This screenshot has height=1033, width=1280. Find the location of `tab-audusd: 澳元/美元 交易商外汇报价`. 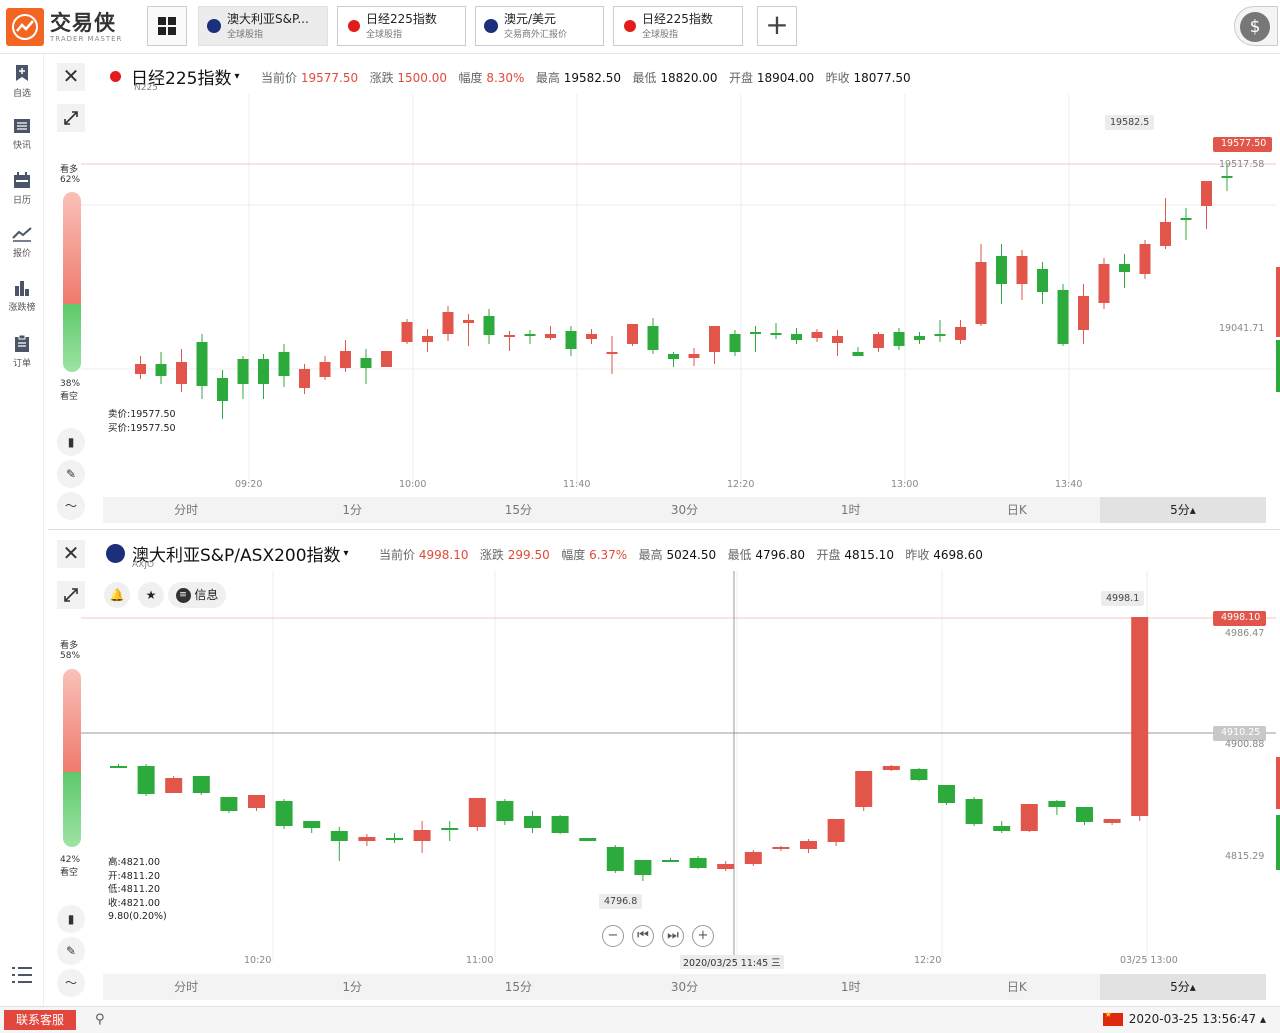

tab-audusd: 澳元/美元 交易商外汇报价 is located at coordinates (539, 26).